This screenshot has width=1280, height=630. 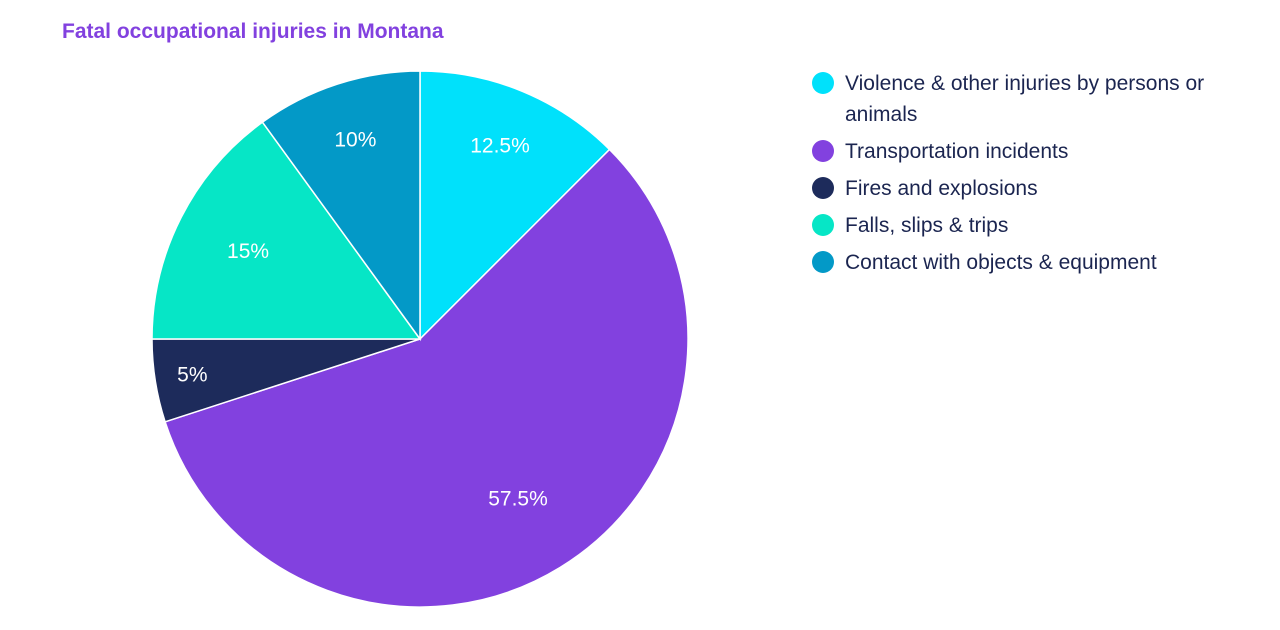 I want to click on slice-label-contact: 10%, so click(x=355, y=140).